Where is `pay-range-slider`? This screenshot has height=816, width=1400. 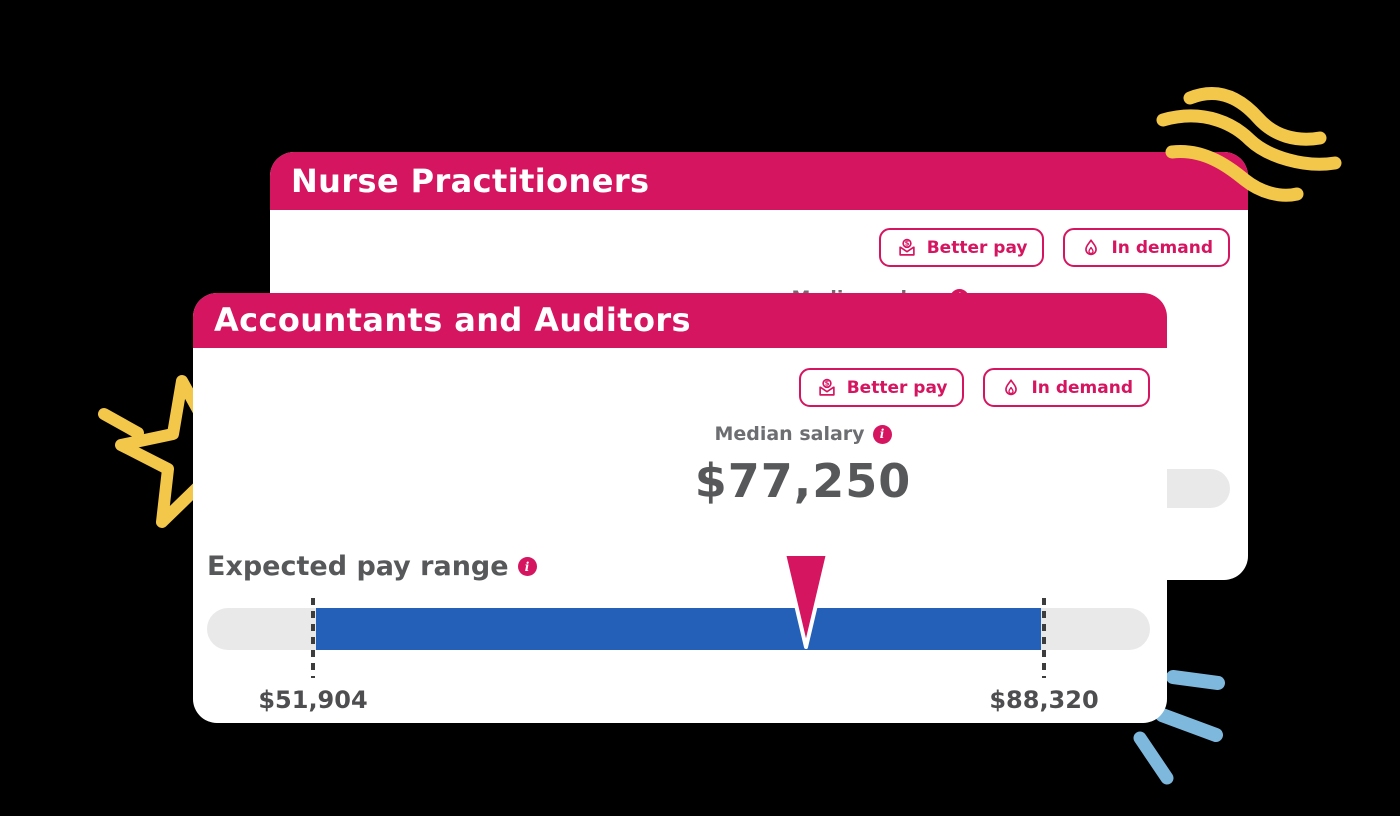
pay-range-slider is located at coordinates (678, 615).